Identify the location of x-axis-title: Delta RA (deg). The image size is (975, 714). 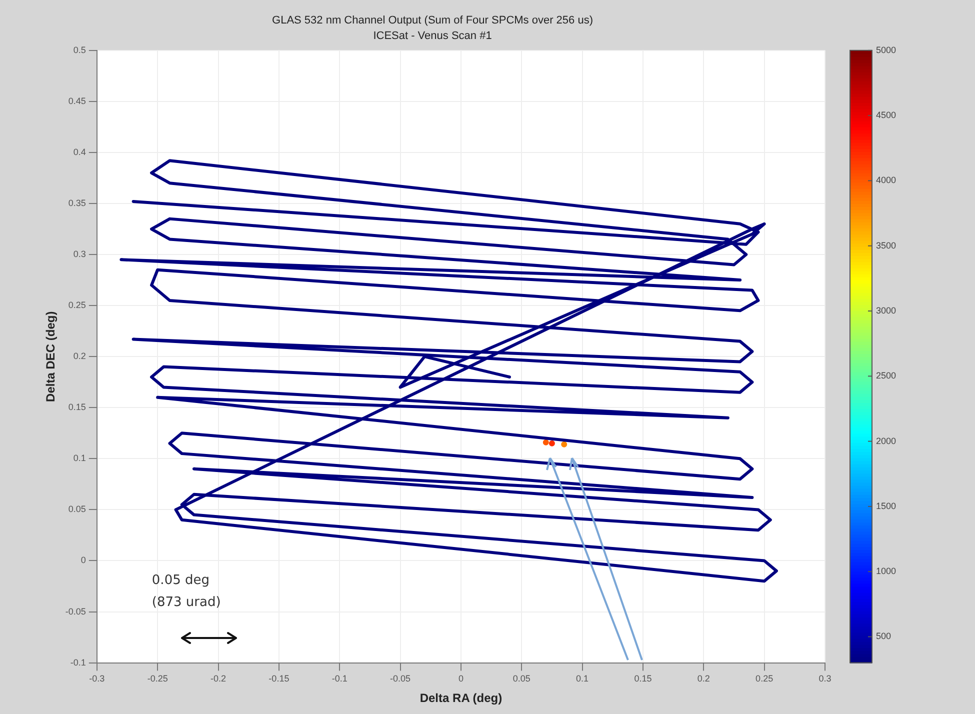
(461, 698).